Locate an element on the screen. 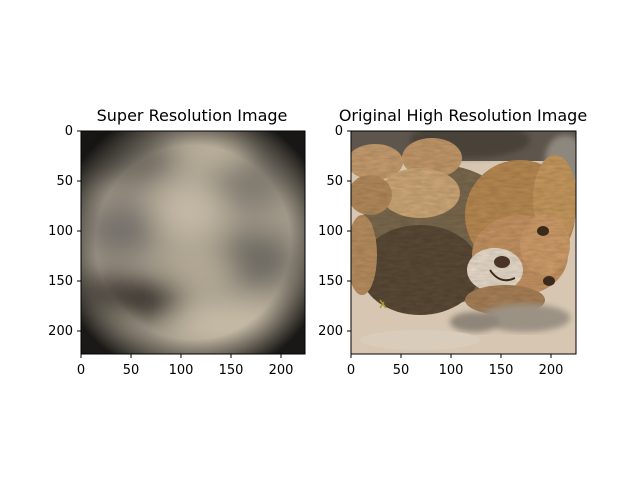  lion-body is located at coordinates (463, 226).